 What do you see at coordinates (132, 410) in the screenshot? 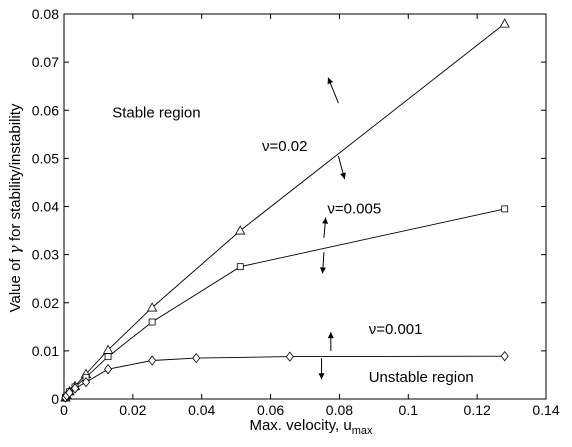
I see `x-tick-label: 0.02` at bounding box center [132, 410].